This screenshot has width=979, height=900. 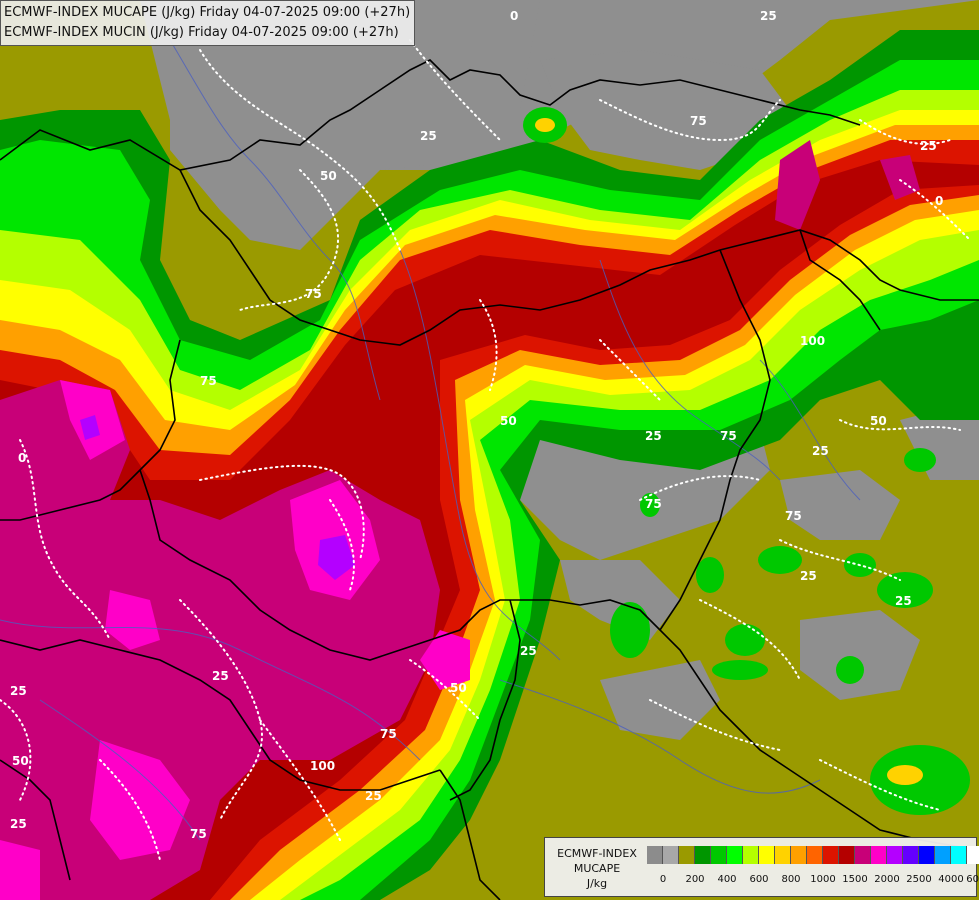 I want to click on legend-tick-label: 600, so click(x=759, y=879).